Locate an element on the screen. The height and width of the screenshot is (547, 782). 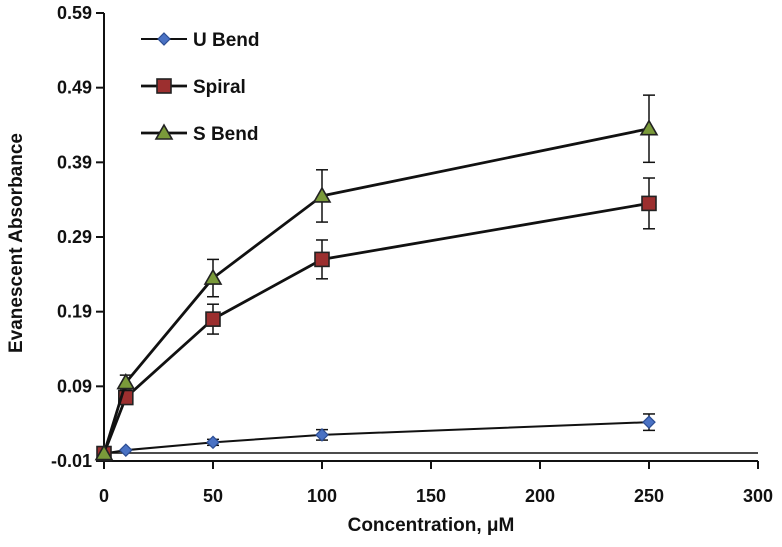
series-line is located at coordinates (376, 438).